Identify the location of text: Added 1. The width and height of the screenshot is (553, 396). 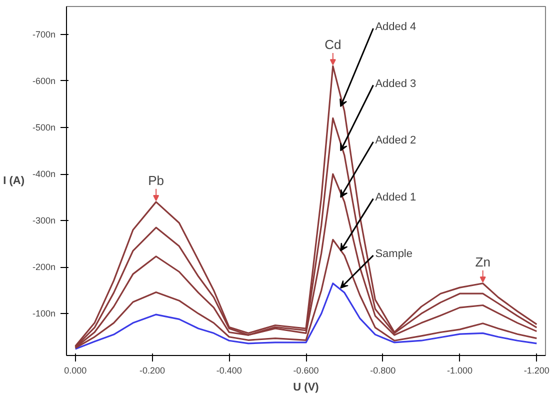
(395, 197).